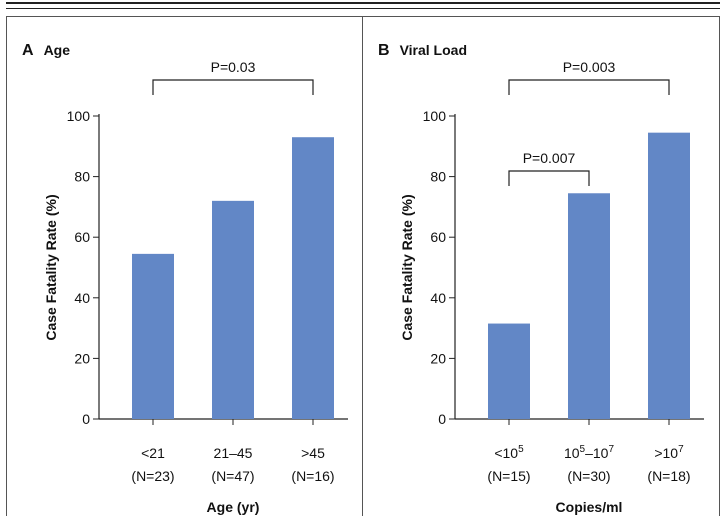  Describe the element at coordinates (232, 476) in the screenshot. I see `panel-a-x-tick-n: (N=47)` at that location.